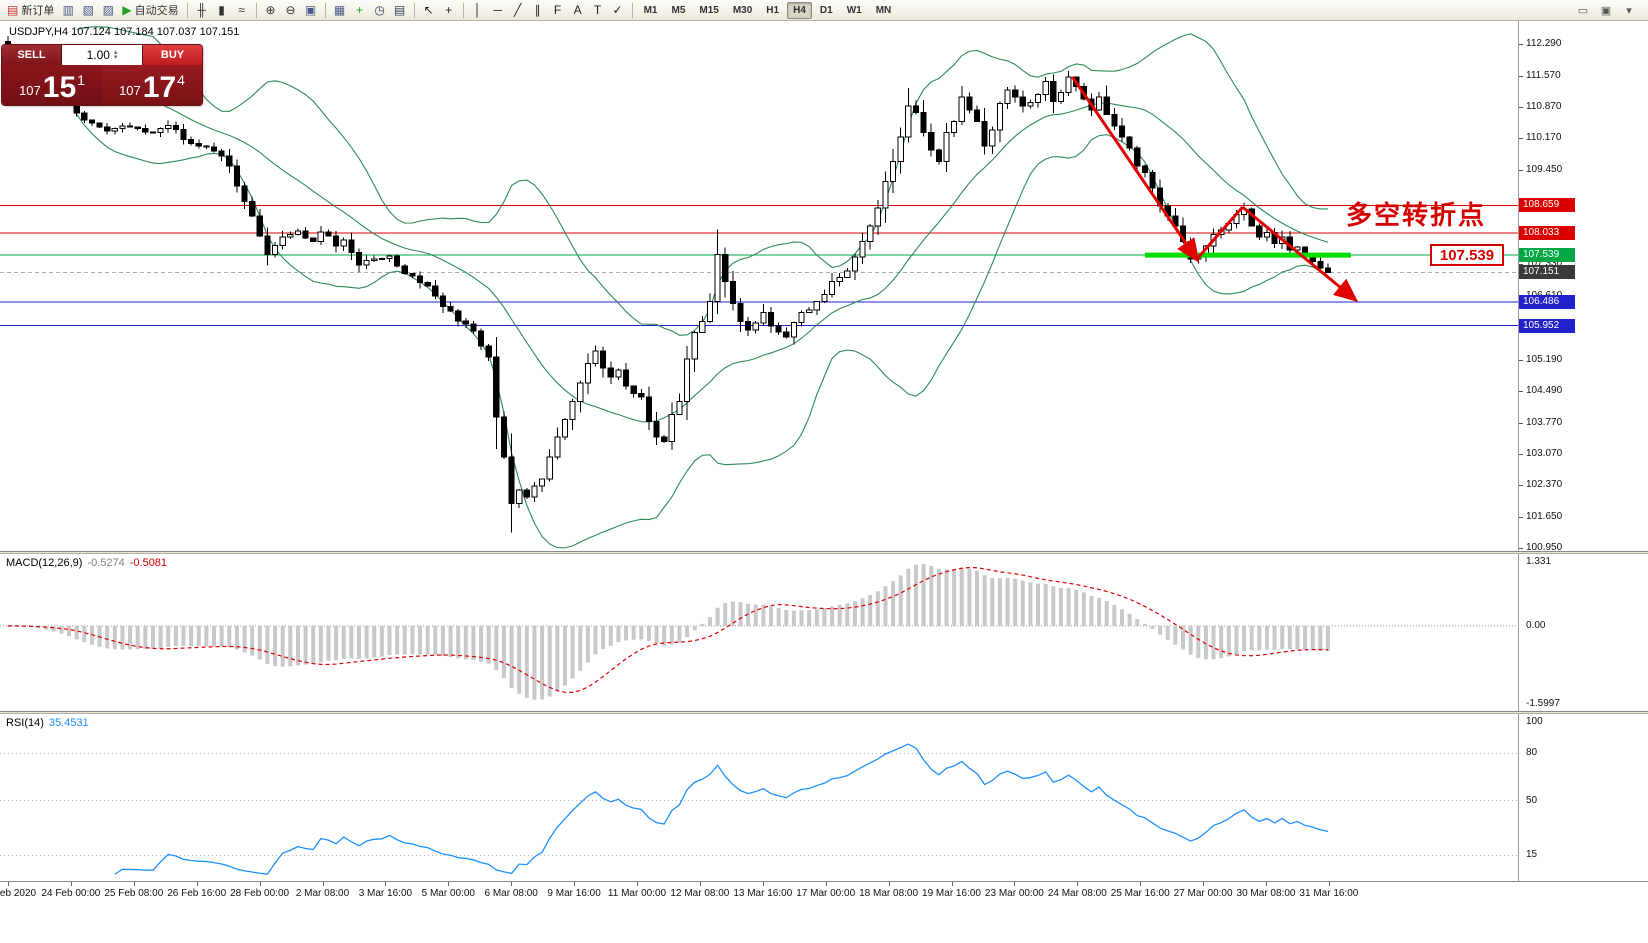 The image size is (1648, 943). I want to click on price-tag-annotation: 107.539, so click(1467, 255).